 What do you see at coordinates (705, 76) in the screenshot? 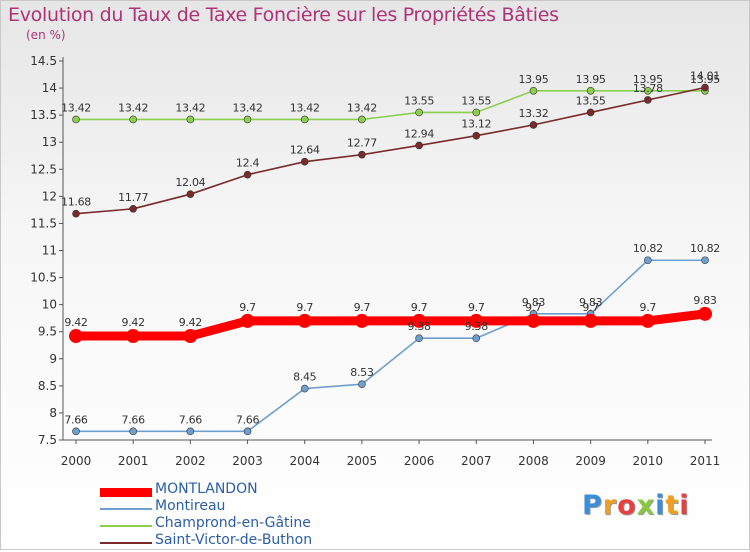
I see `data-label: 14.01` at bounding box center [705, 76].